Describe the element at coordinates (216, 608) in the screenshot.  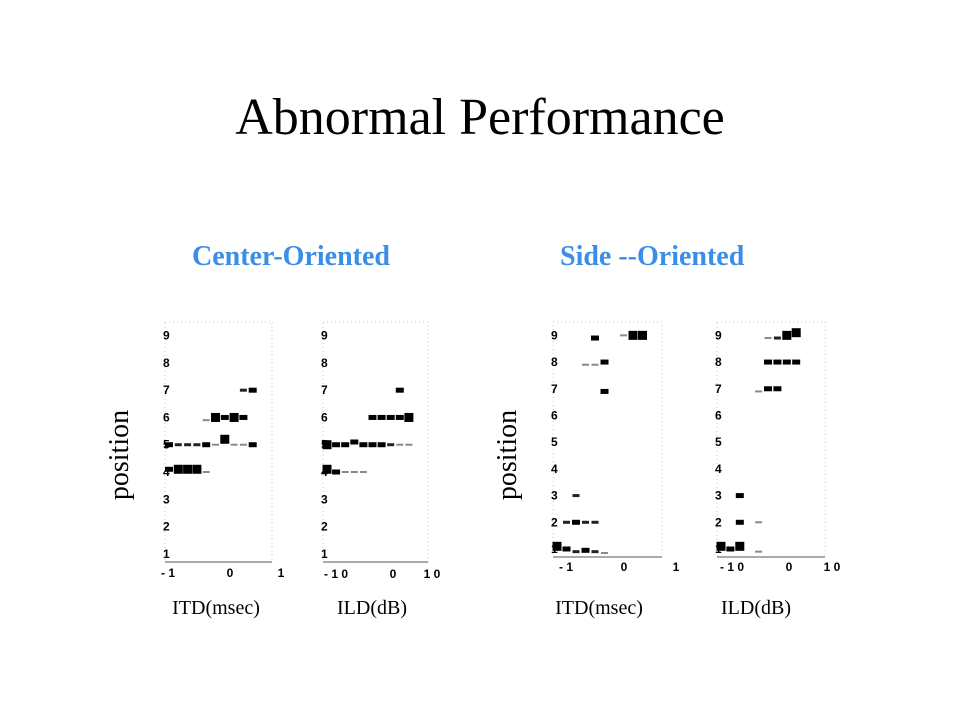
I see `x-caption-itd-center: ITD(msec)` at that location.